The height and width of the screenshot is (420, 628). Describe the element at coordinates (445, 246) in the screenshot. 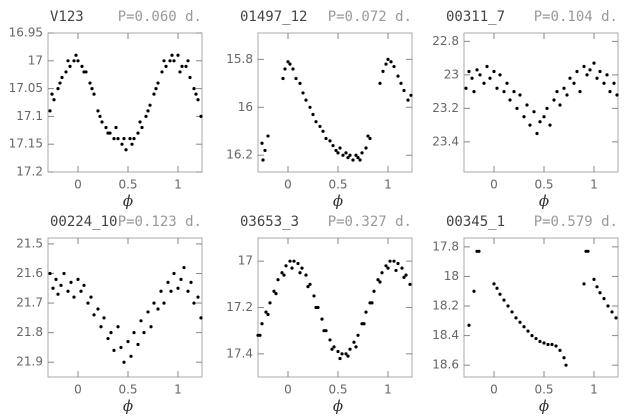

I see `y-tick-label: 17.8` at that location.